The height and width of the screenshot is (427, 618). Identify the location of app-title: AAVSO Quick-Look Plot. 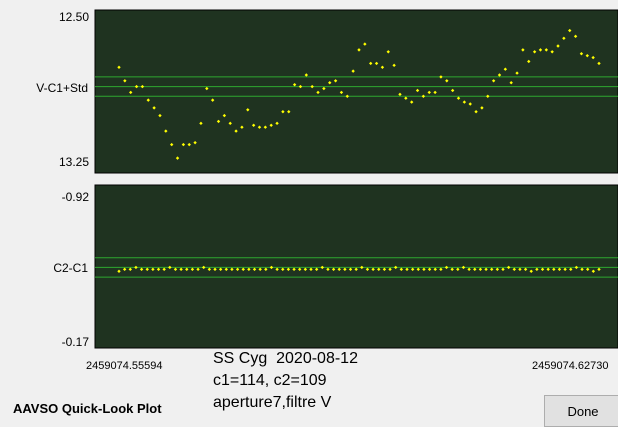
(87, 408).